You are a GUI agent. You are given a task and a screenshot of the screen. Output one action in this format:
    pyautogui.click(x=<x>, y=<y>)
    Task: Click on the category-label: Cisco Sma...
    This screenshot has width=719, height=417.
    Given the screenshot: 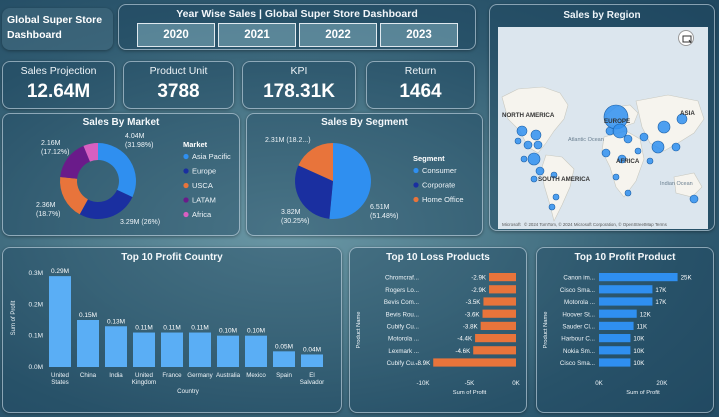 What is the action you would take?
    pyautogui.click(x=577, y=290)
    